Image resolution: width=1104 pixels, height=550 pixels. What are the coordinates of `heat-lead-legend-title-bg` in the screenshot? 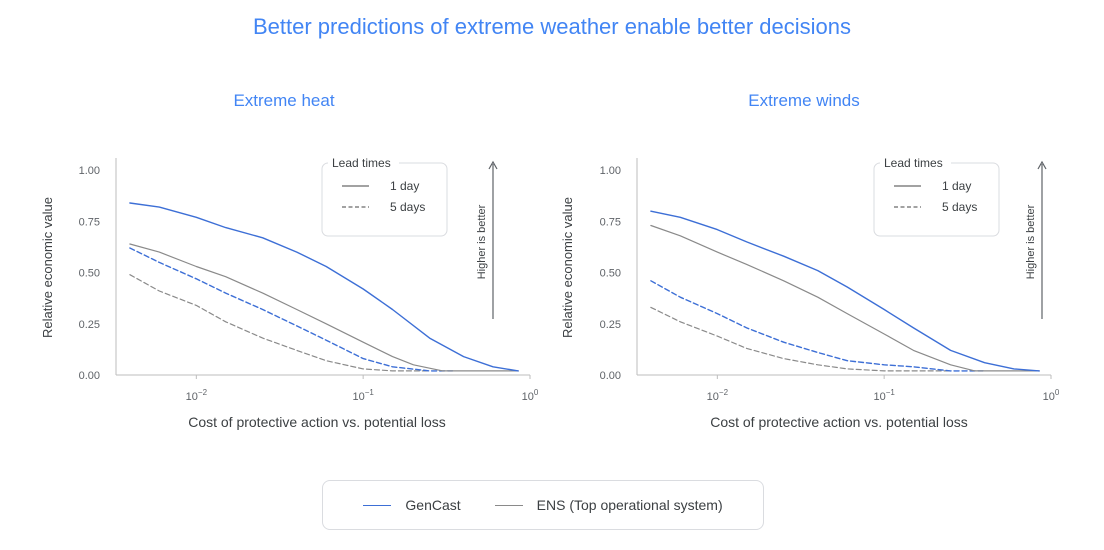 It's located at (363, 163).